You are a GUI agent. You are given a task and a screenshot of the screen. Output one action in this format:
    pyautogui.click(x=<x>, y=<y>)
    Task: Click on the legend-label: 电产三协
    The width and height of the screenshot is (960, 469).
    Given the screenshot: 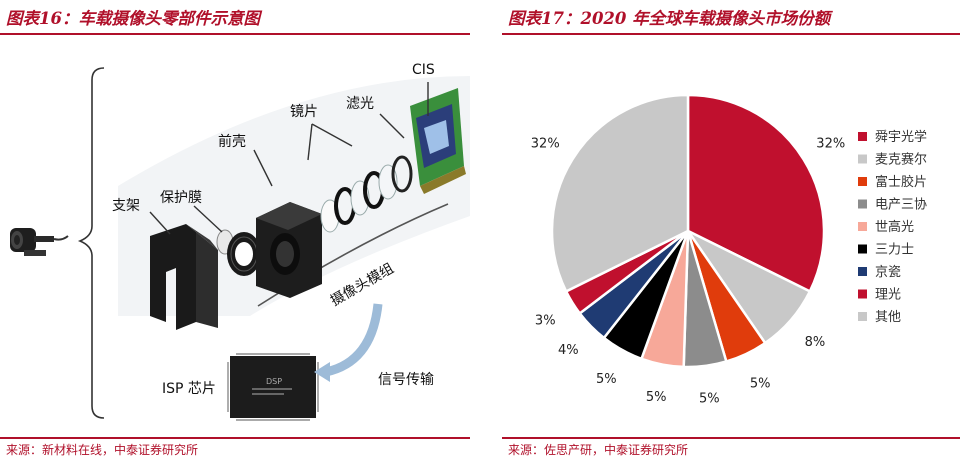 What is the action you would take?
    pyautogui.click(x=901, y=205)
    